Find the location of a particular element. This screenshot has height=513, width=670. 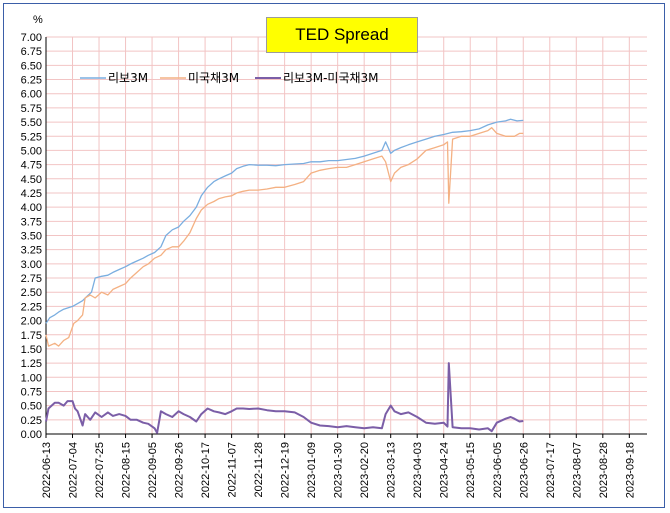

y-tick-label: 1.50 is located at coordinates (31, 350).